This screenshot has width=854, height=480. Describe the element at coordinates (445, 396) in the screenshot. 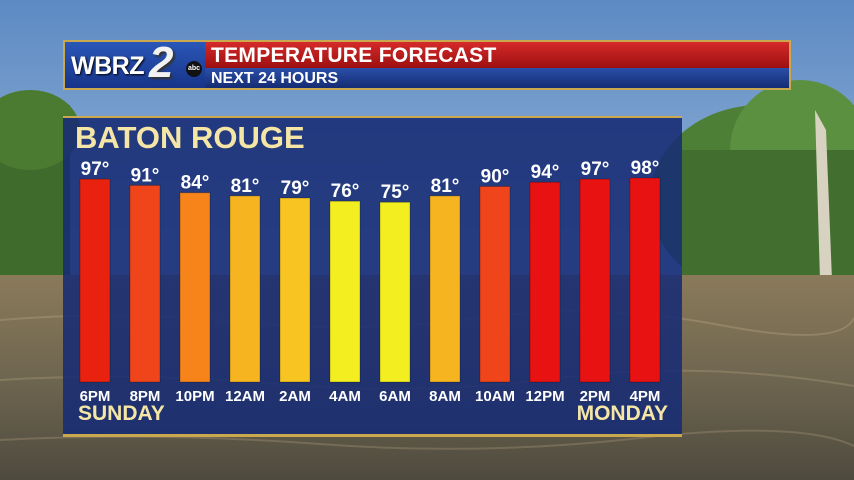

I see `hour-label: 8AM` at that location.